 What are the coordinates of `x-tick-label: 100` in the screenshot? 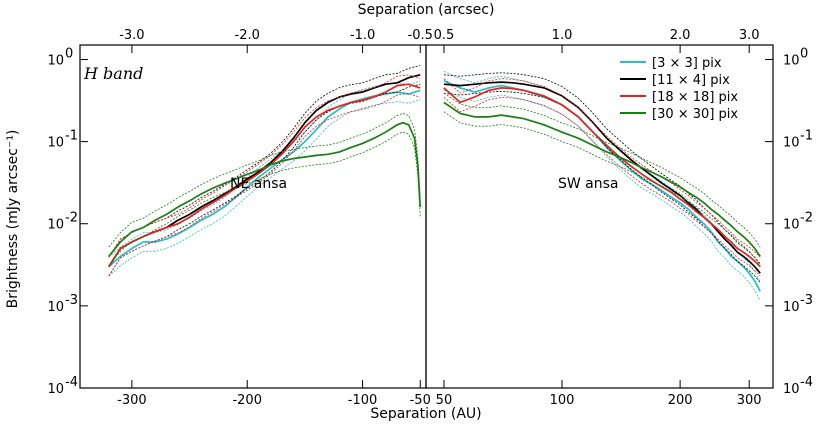 It's located at (562, 400).